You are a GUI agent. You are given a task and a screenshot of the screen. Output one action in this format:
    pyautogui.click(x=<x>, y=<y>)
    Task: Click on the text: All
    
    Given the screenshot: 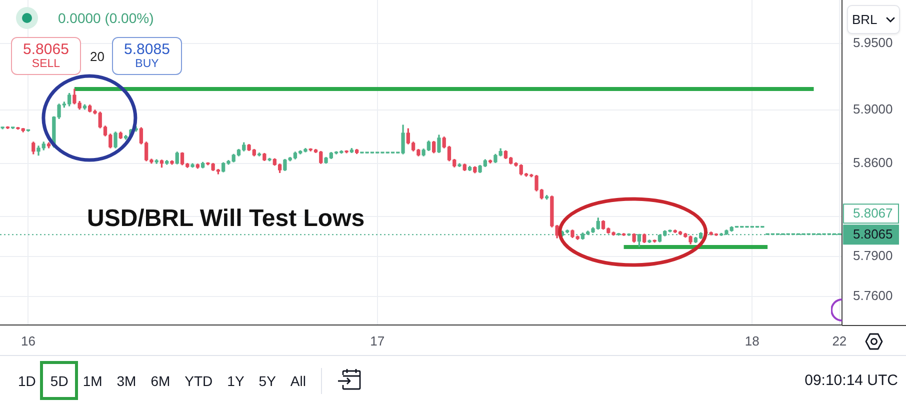 What is the action you would take?
    pyautogui.click(x=298, y=380)
    